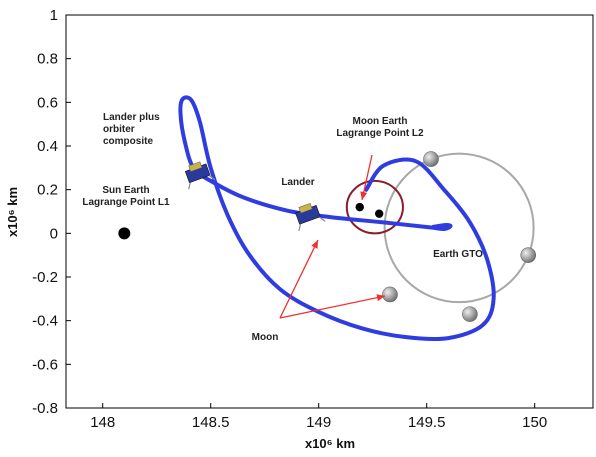  I want to click on annotation-line: Lander, so click(297, 182).